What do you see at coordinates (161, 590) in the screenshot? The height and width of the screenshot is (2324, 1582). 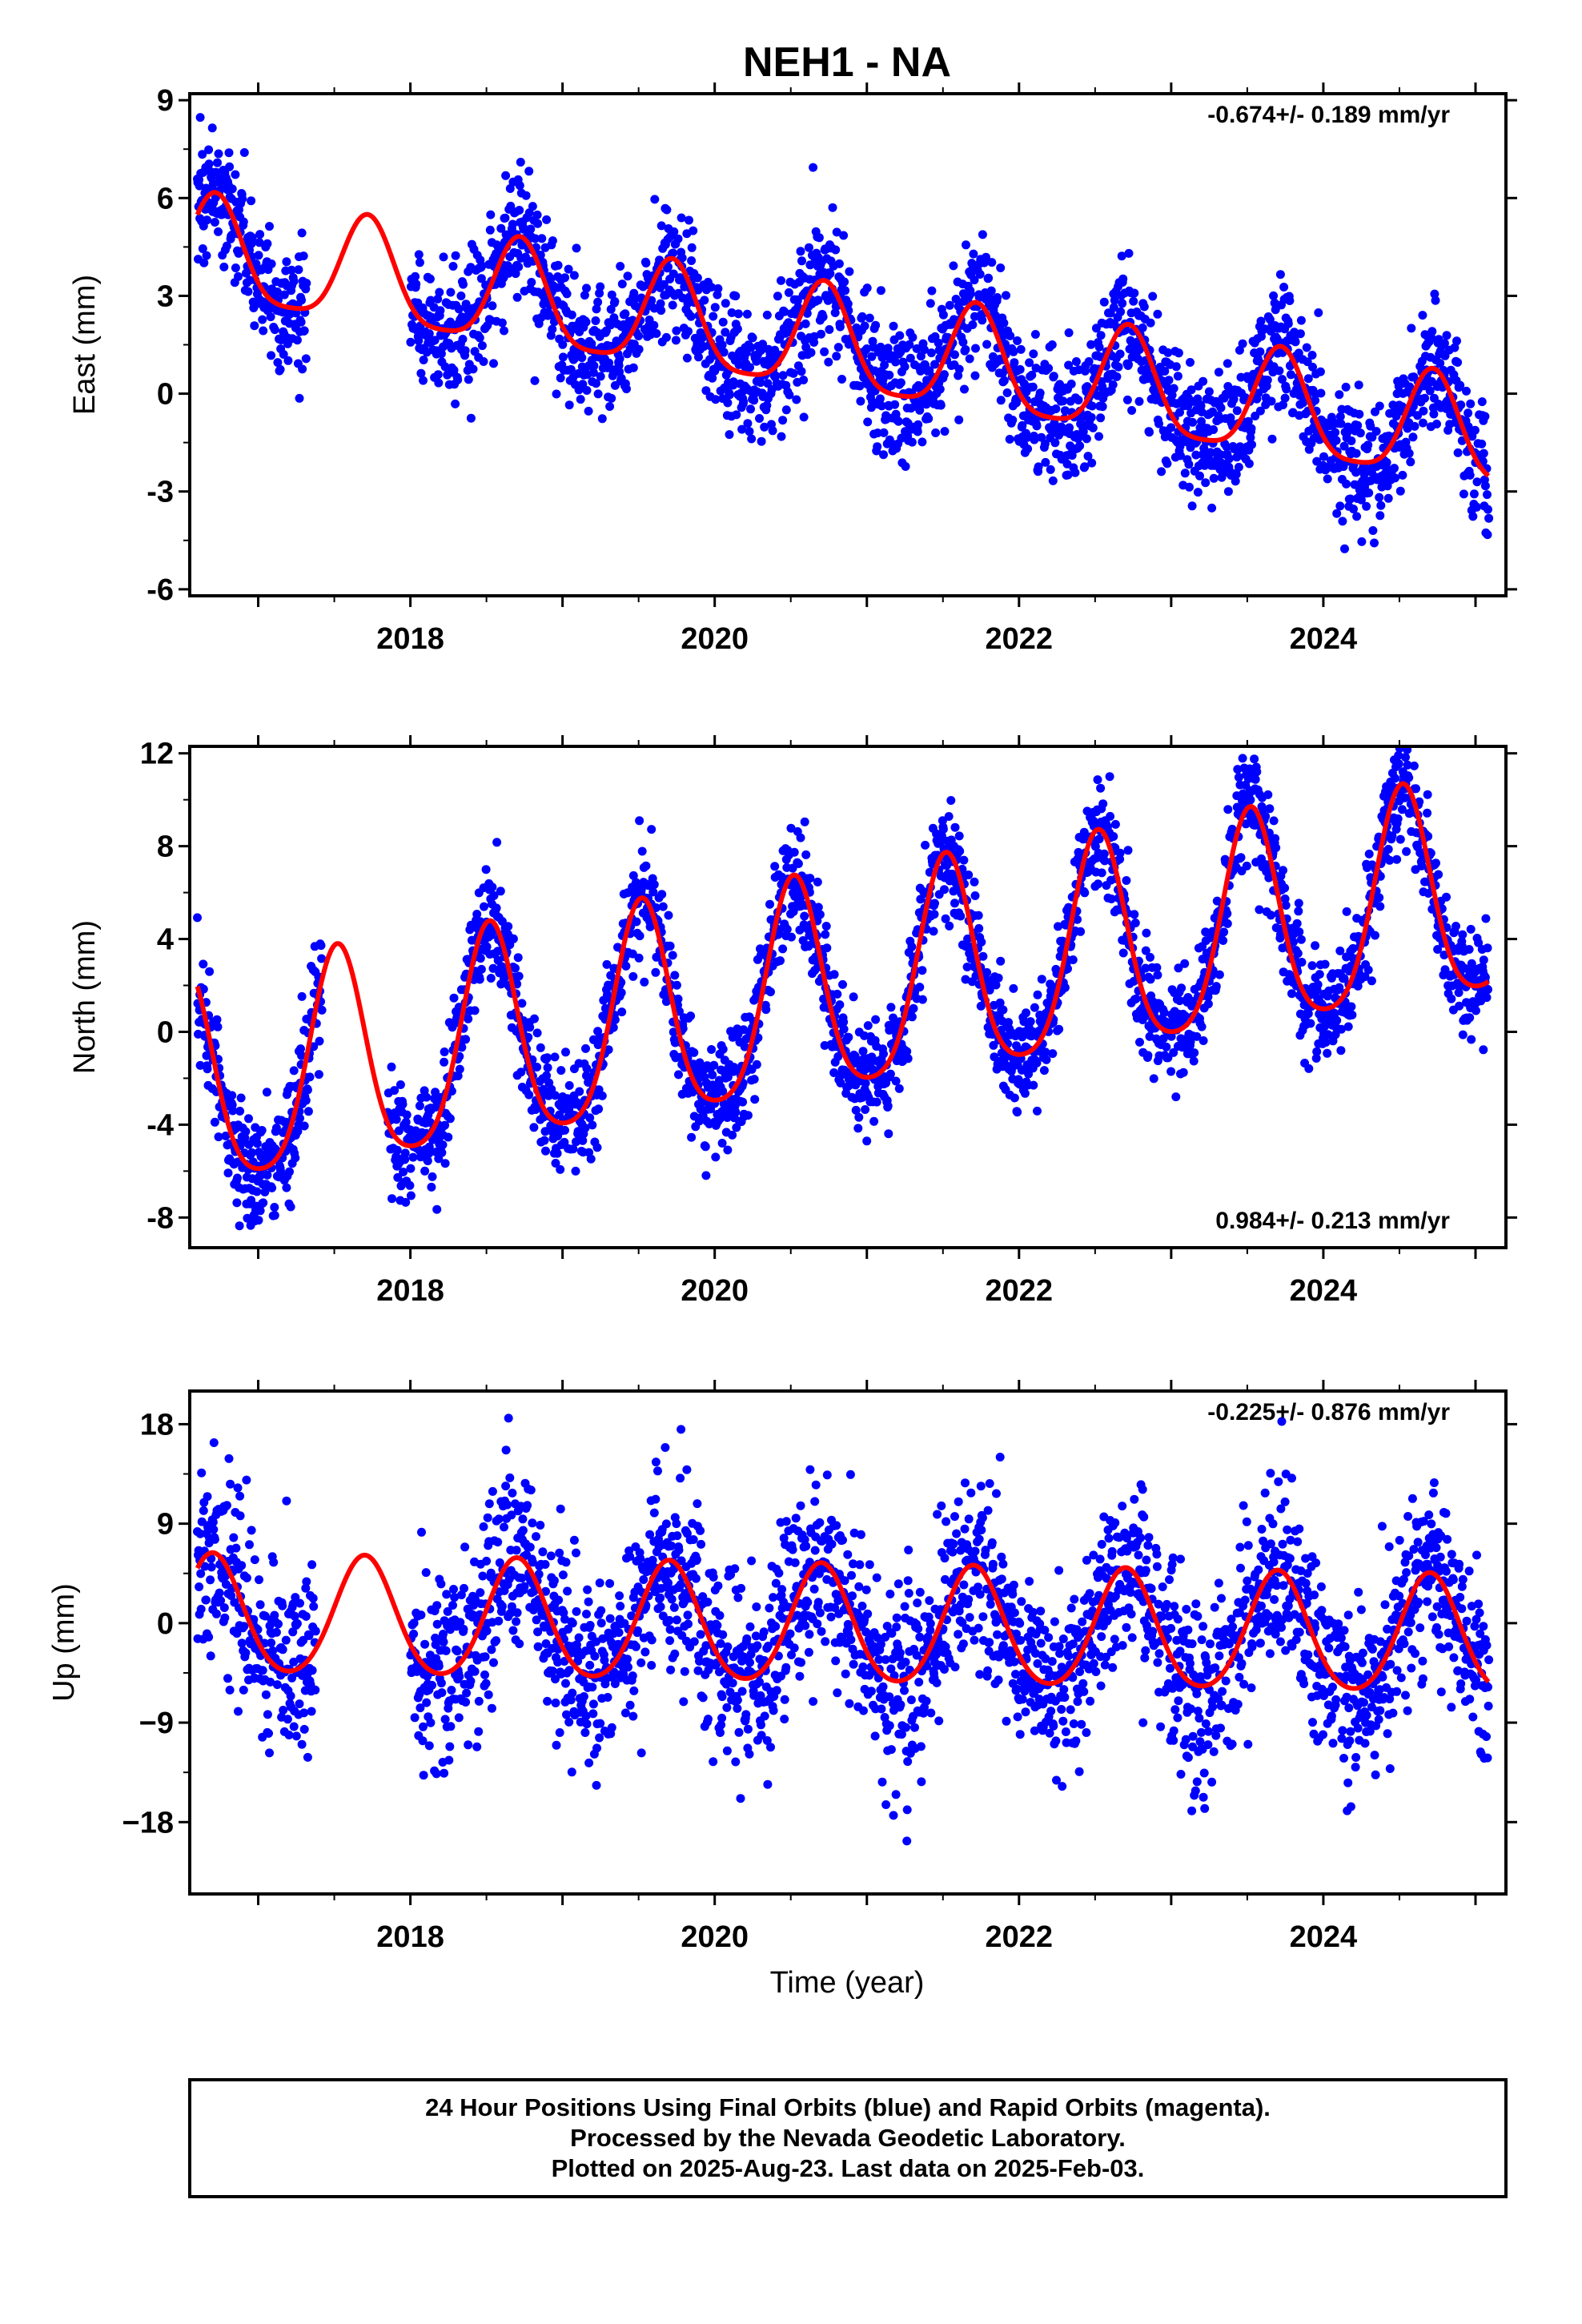 I see `y-tick-label: -6` at bounding box center [161, 590].